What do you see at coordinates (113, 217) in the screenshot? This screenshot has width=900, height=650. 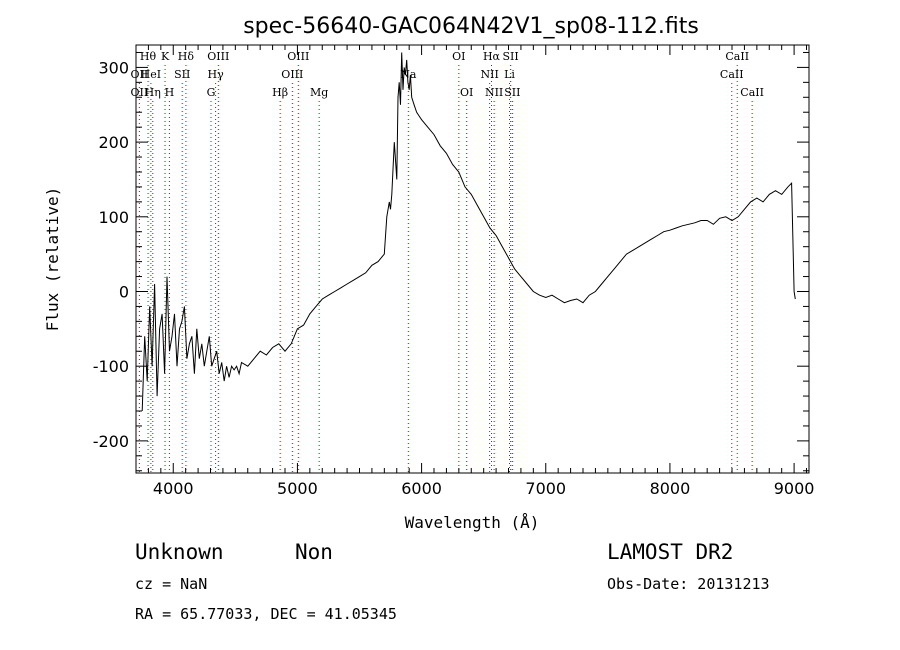 I see `y-tick-label: 100` at bounding box center [113, 217].